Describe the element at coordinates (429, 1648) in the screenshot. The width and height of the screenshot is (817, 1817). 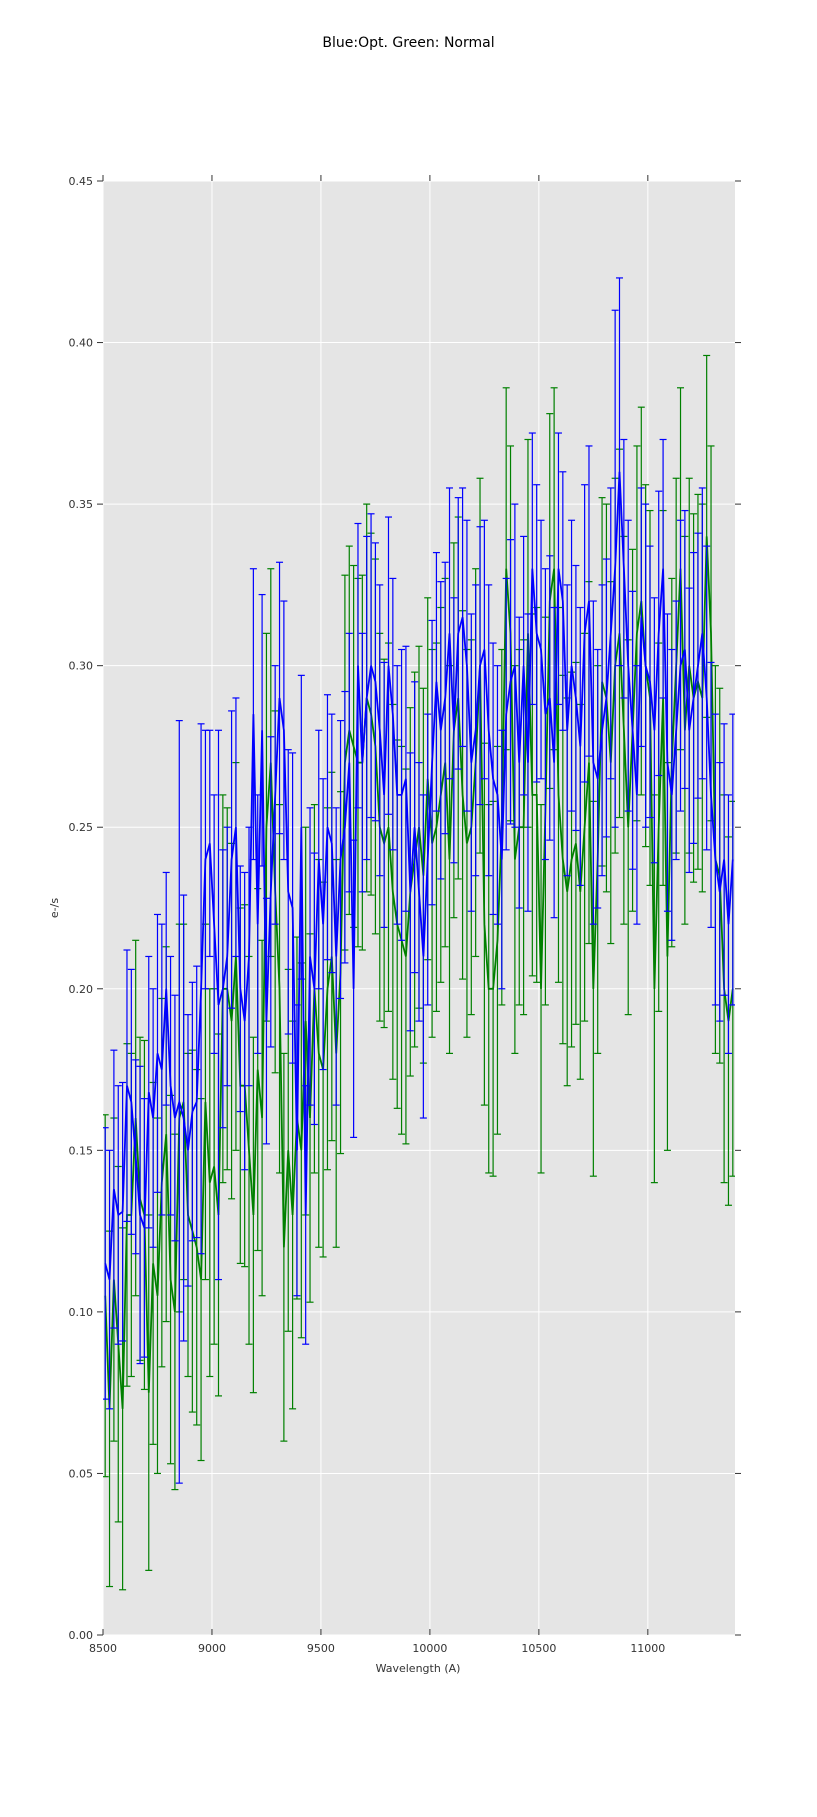
I see `x-tick-label: 10000` at that location.